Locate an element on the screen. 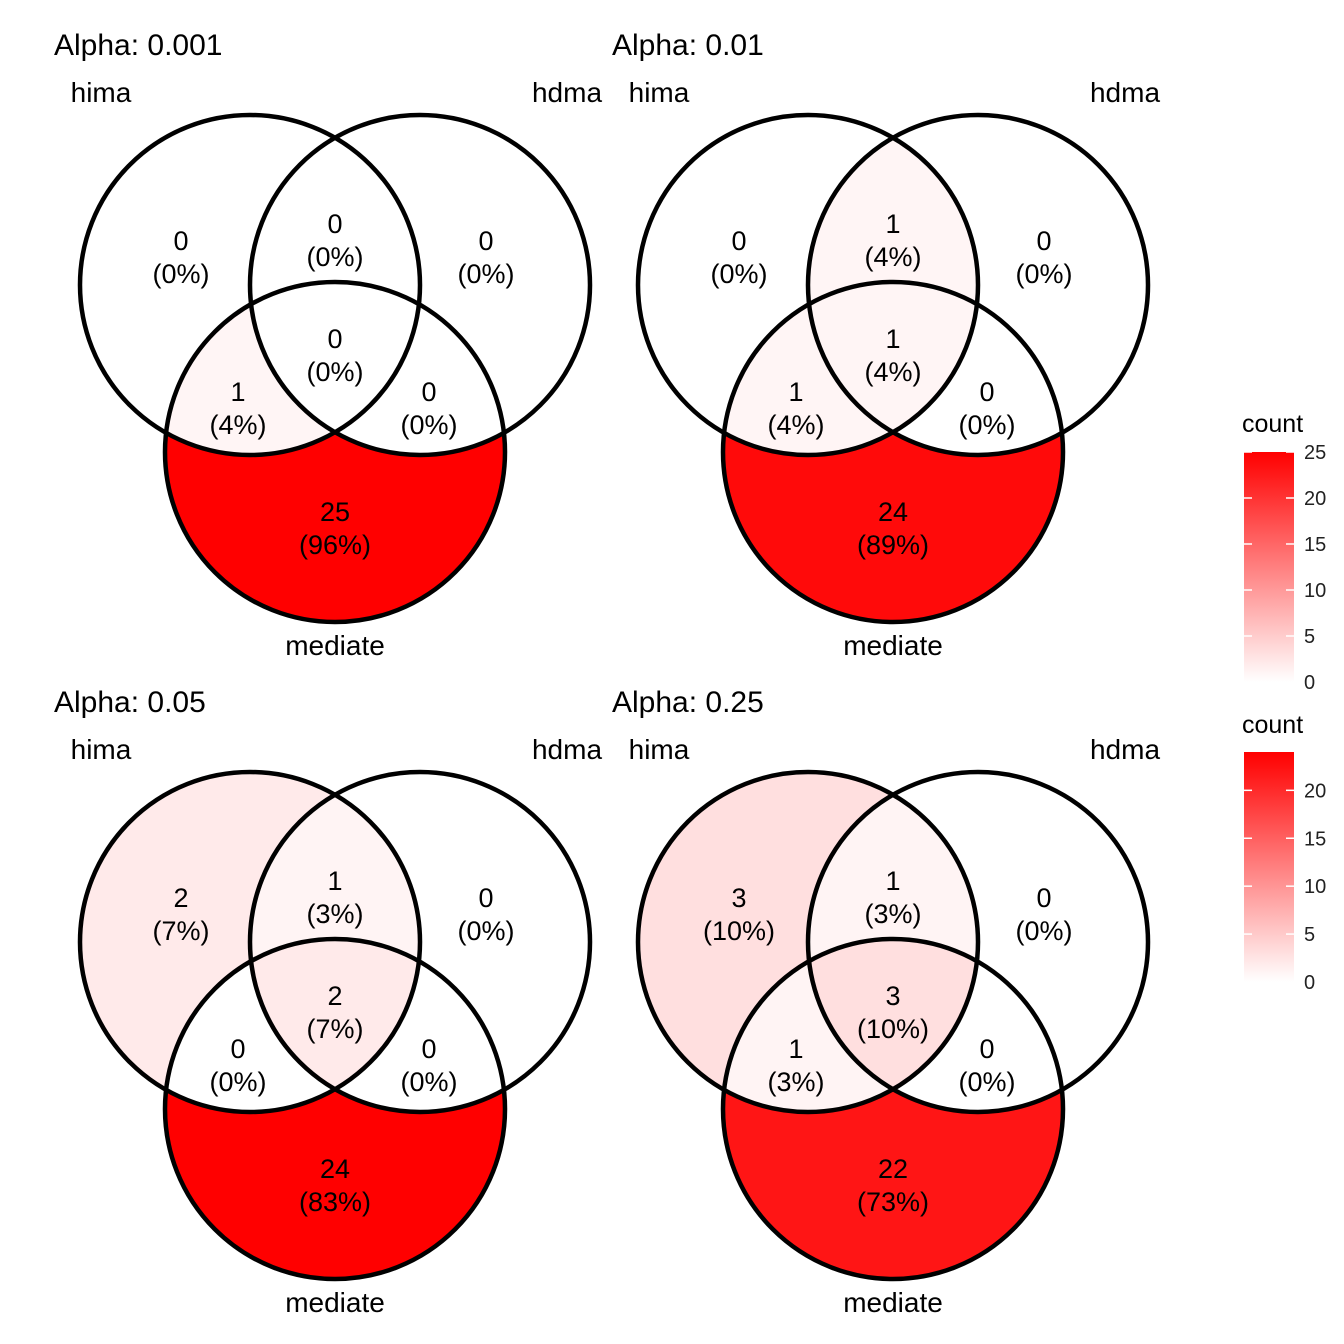  panel-title: Alpha: 0.01 is located at coordinates (688, 45).